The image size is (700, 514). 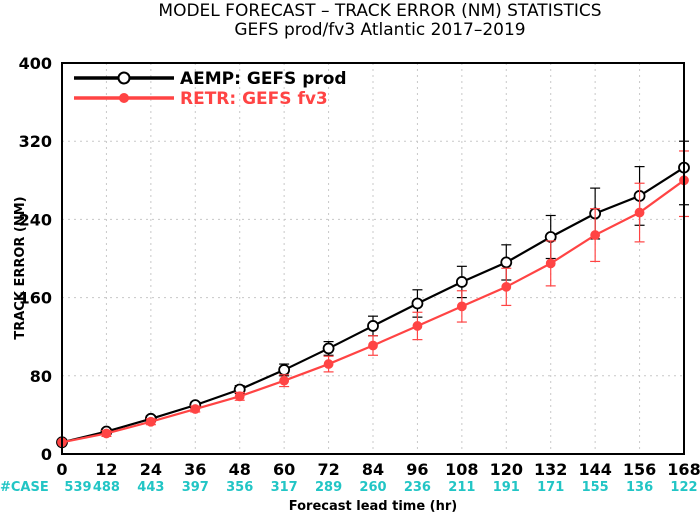 I want to click on x-tick-label: 0, so click(x=61, y=469).